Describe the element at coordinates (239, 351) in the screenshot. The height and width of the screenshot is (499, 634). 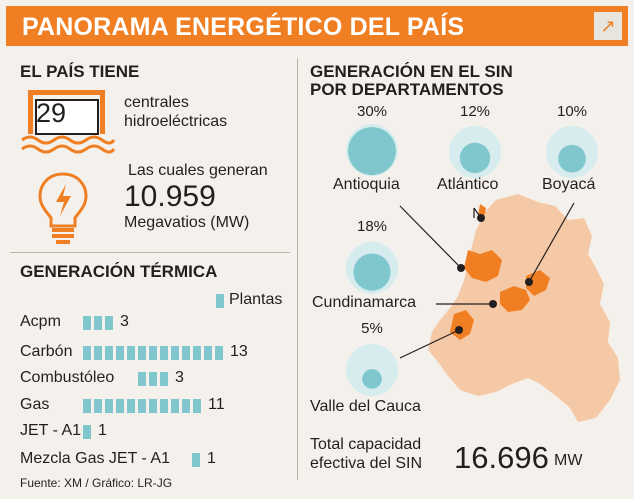
I see `bar-value-label: 13` at that location.